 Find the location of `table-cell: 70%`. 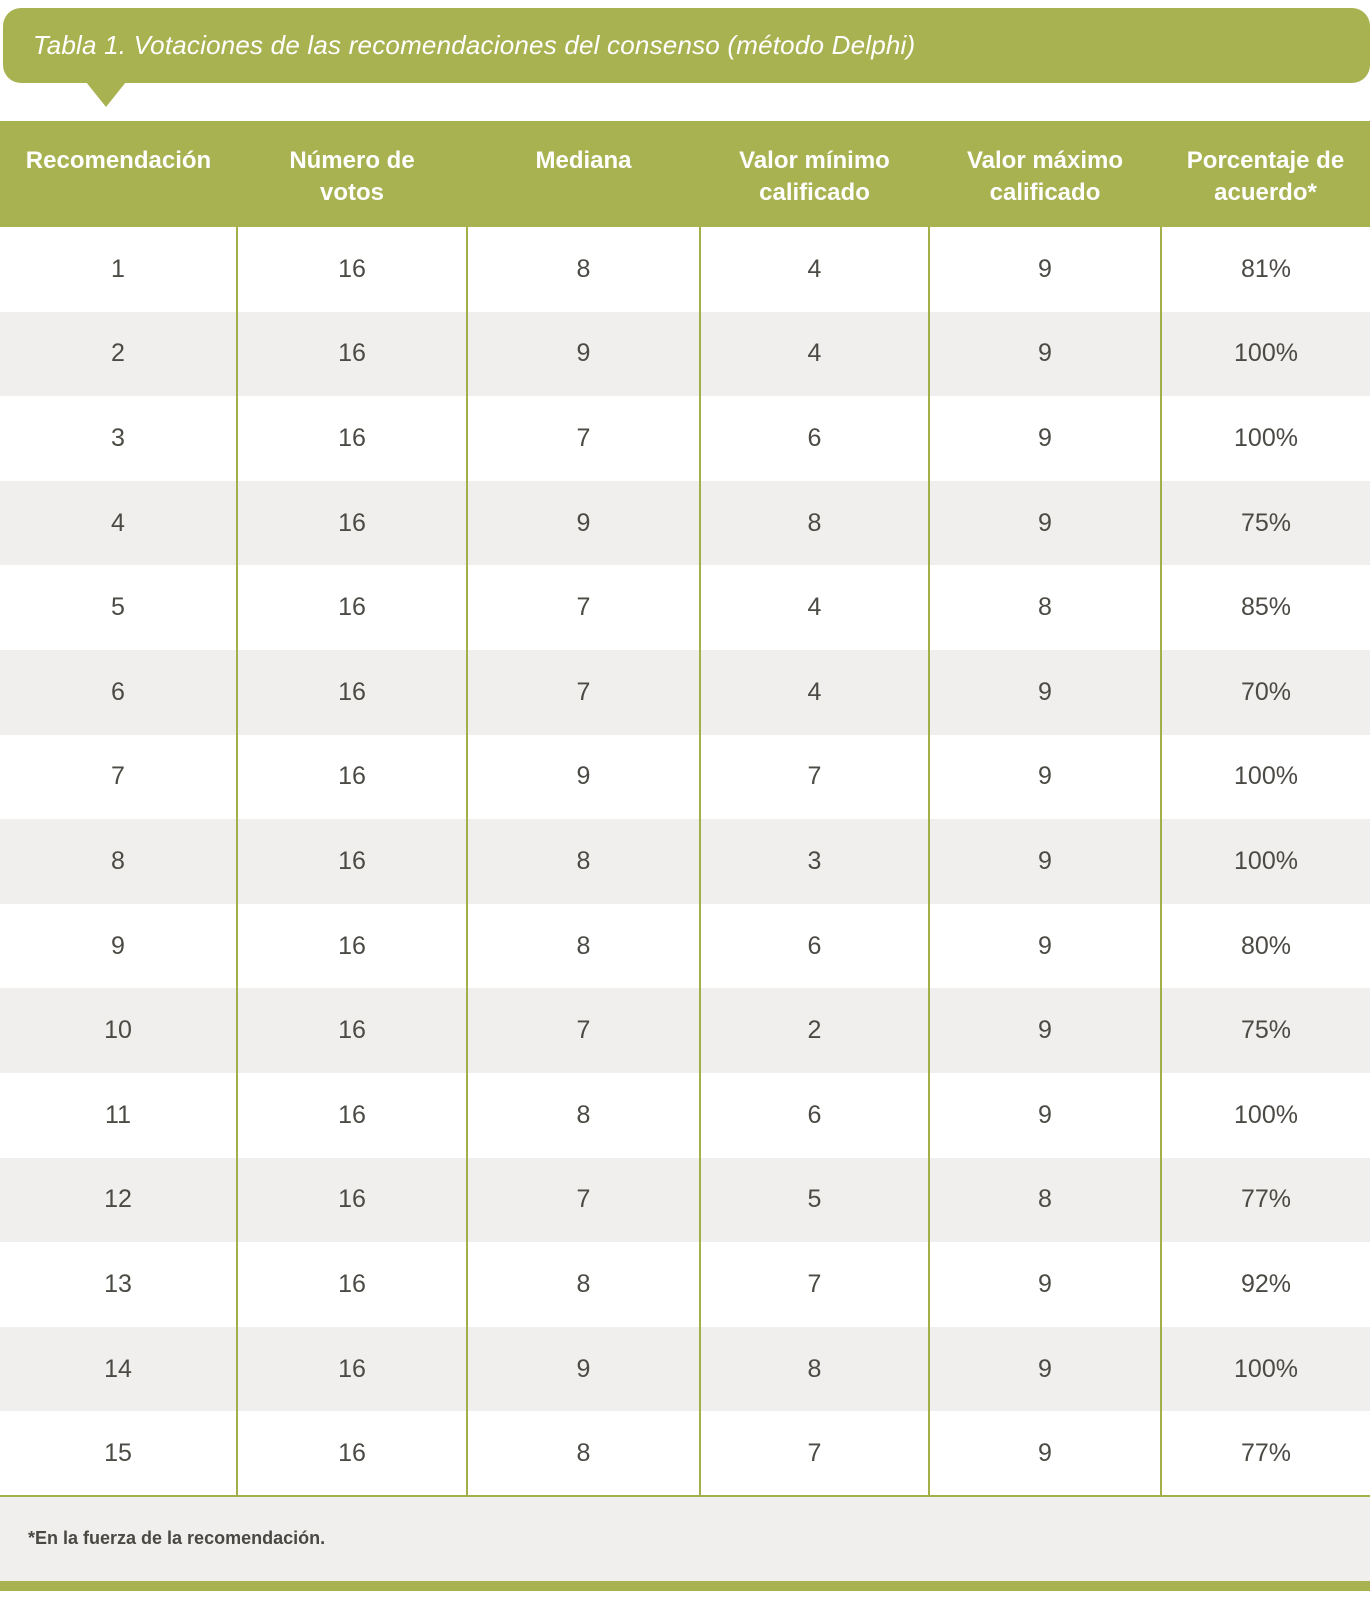

table-cell: 70% is located at coordinates (1265, 692).